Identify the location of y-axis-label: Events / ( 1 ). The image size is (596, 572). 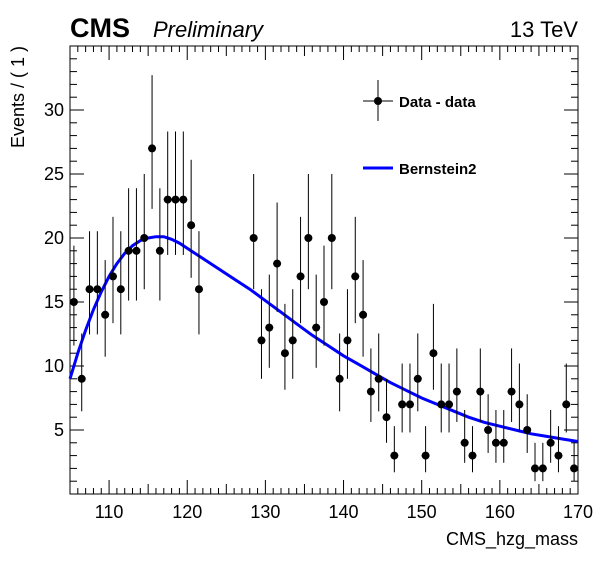
(18, 97).